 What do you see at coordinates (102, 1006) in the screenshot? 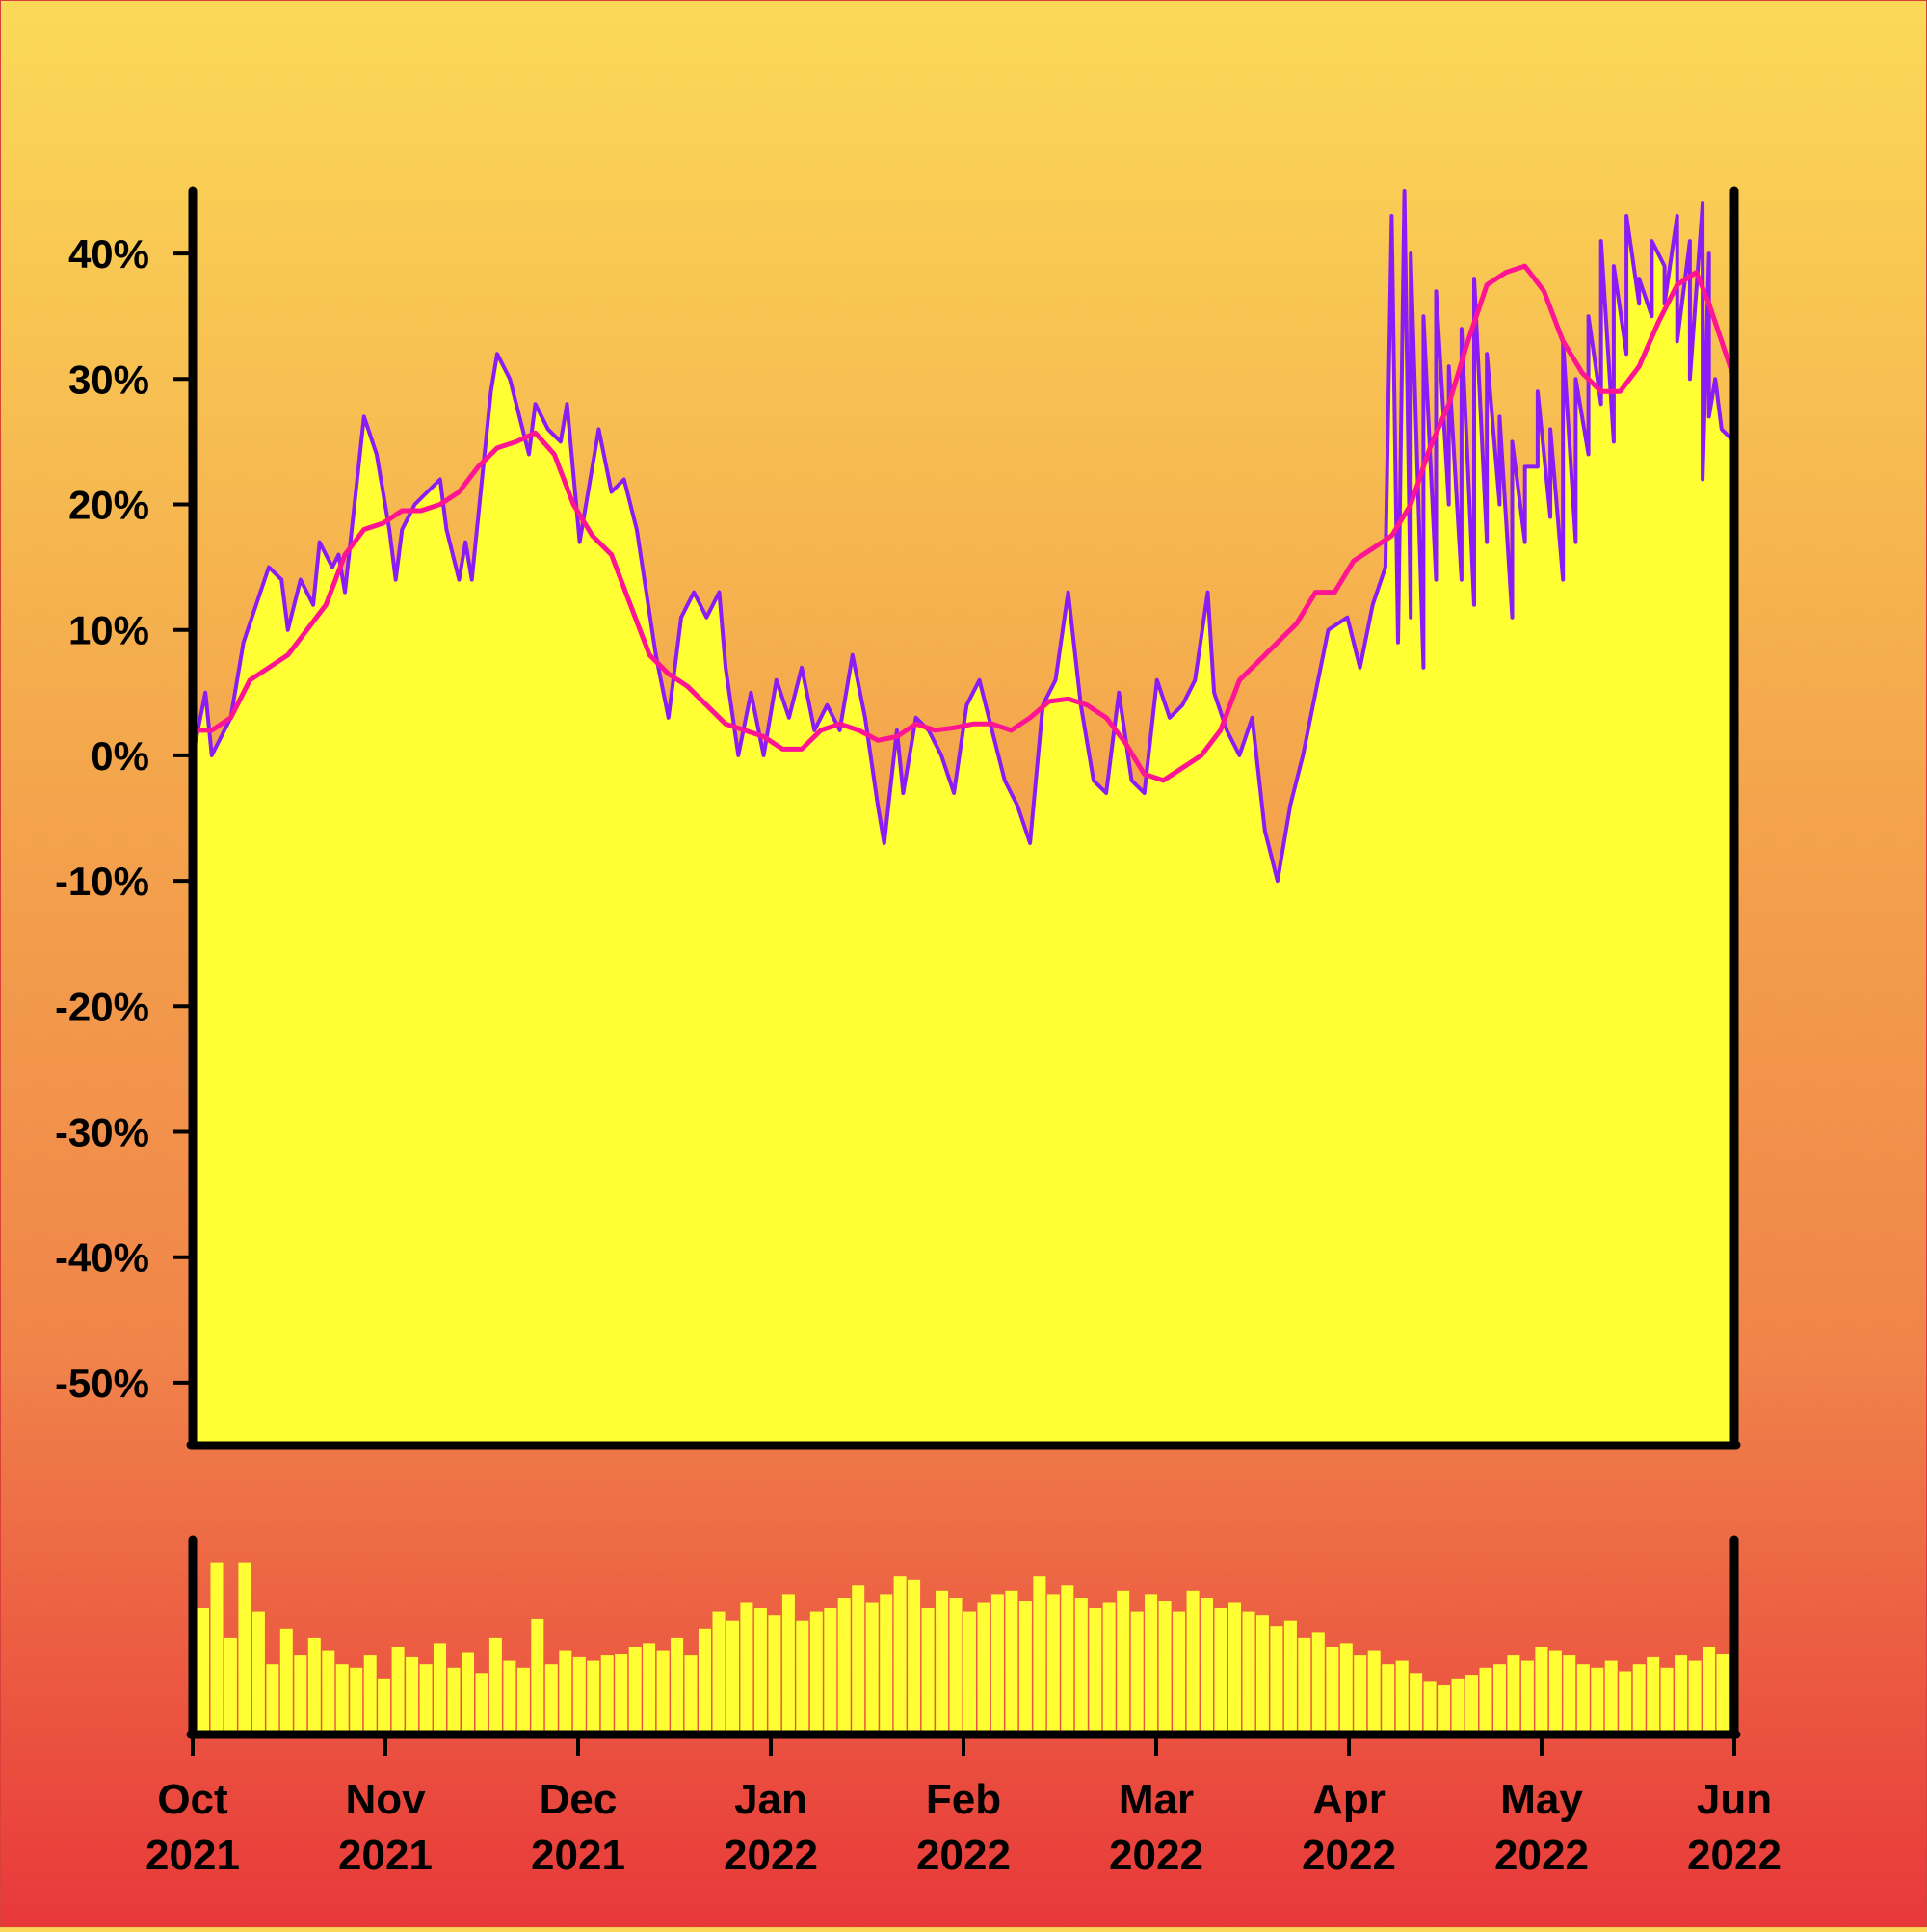
I see `y-tick-label: -20%` at bounding box center [102, 1006].